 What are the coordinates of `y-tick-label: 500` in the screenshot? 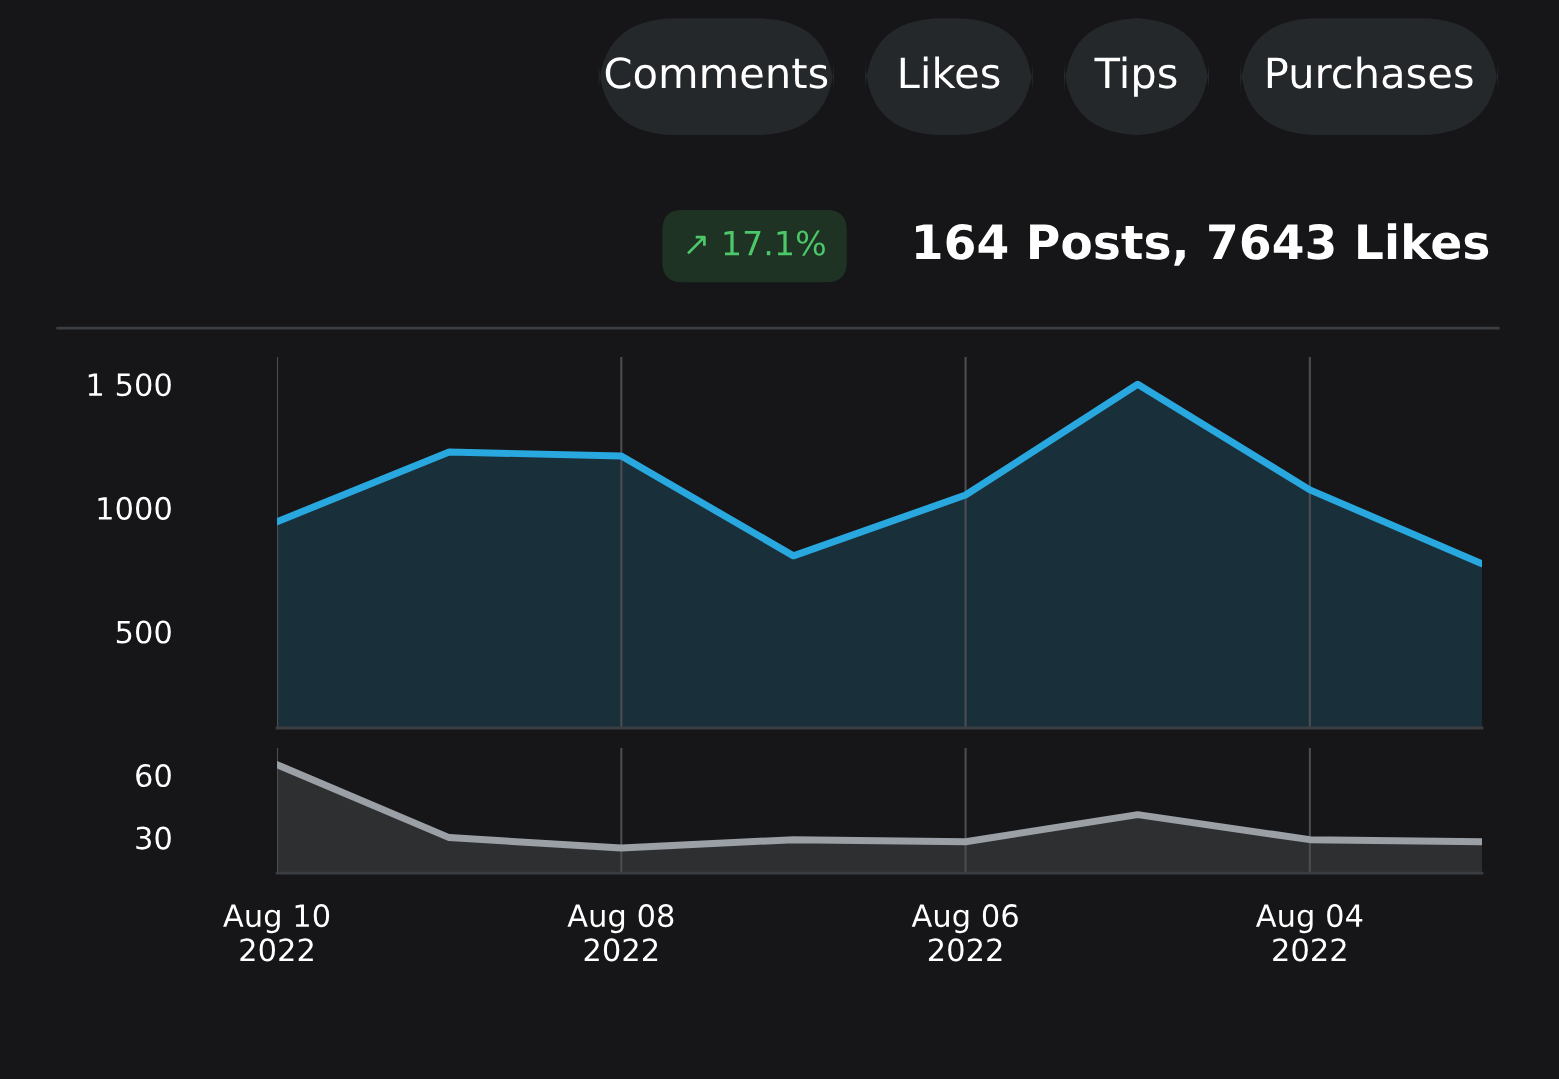 It's located at (143, 632).